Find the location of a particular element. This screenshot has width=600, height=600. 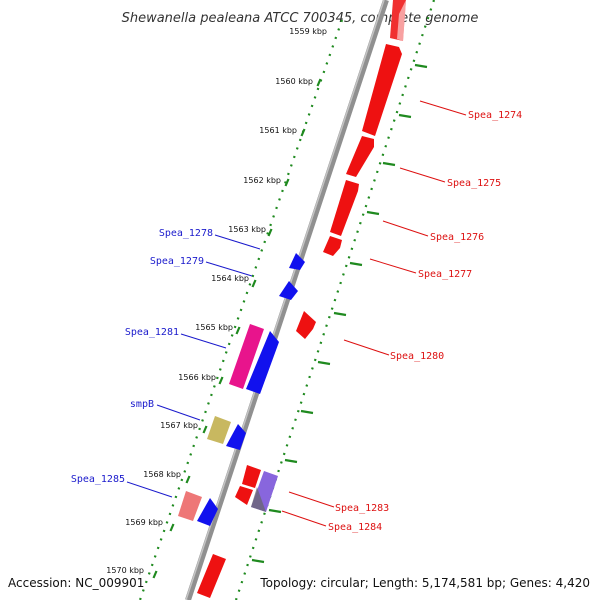

kbp-tick-label: 1568 kbp is located at coordinates (162, 474).